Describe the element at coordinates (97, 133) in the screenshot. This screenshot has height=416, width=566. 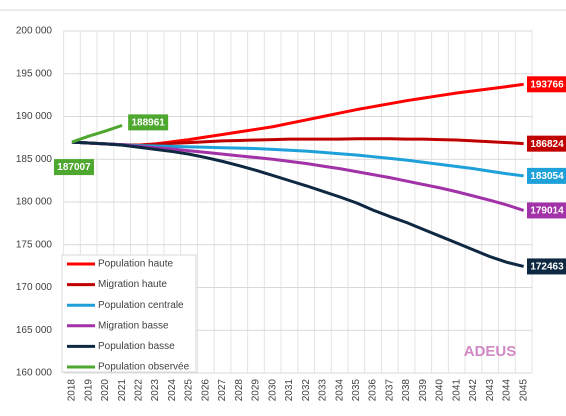
I see `series-line` at that location.